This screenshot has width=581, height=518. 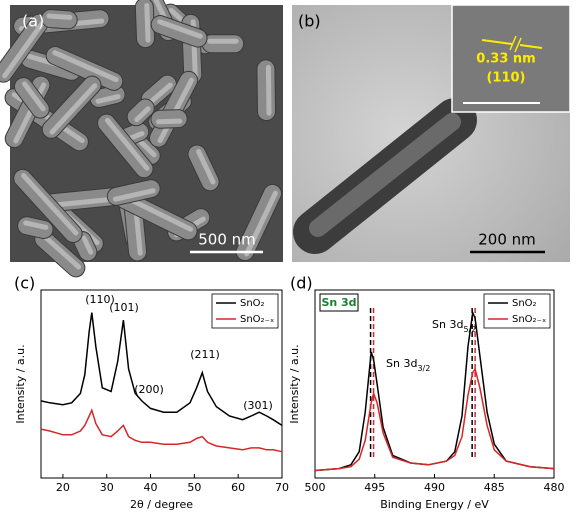 What do you see at coordinates (282, 487) in the screenshot?
I see `x-tick-label: 70` at bounding box center [282, 487].